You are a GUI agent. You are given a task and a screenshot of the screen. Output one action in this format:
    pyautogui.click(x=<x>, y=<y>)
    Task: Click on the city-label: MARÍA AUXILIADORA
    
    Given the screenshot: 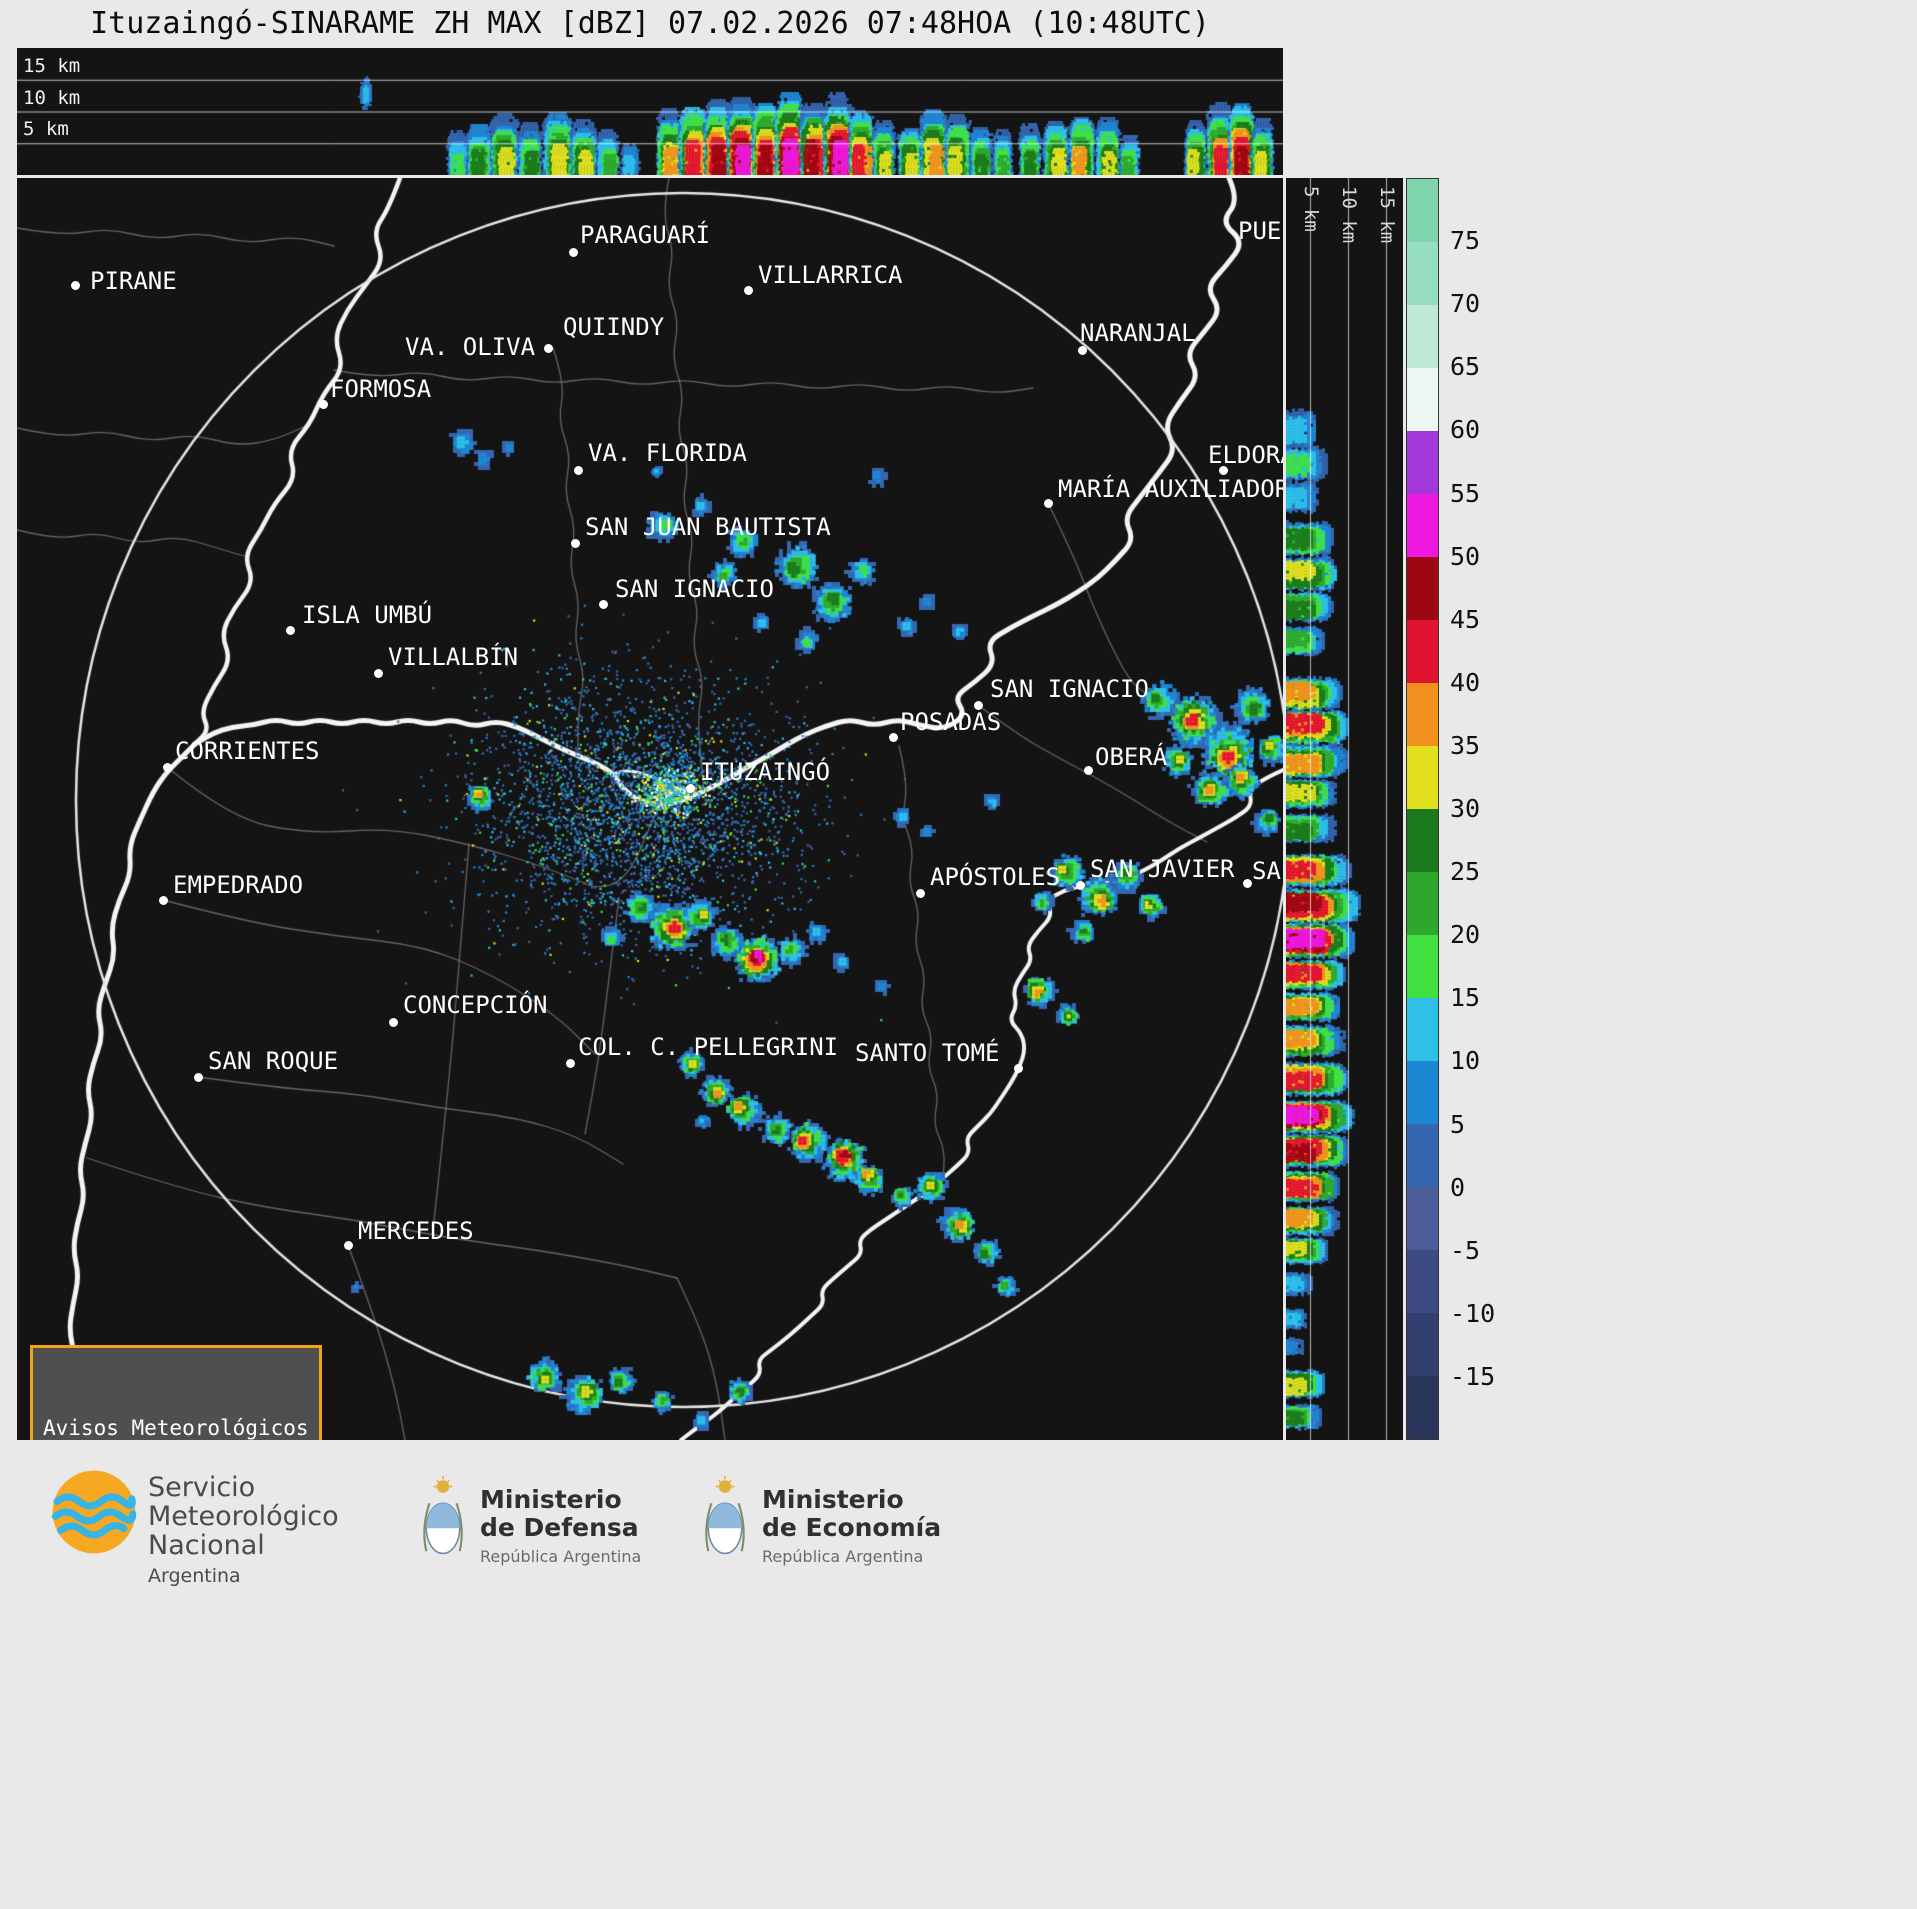 What is the action you would take?
    pyautogui.click(x=1170, y=489)
    